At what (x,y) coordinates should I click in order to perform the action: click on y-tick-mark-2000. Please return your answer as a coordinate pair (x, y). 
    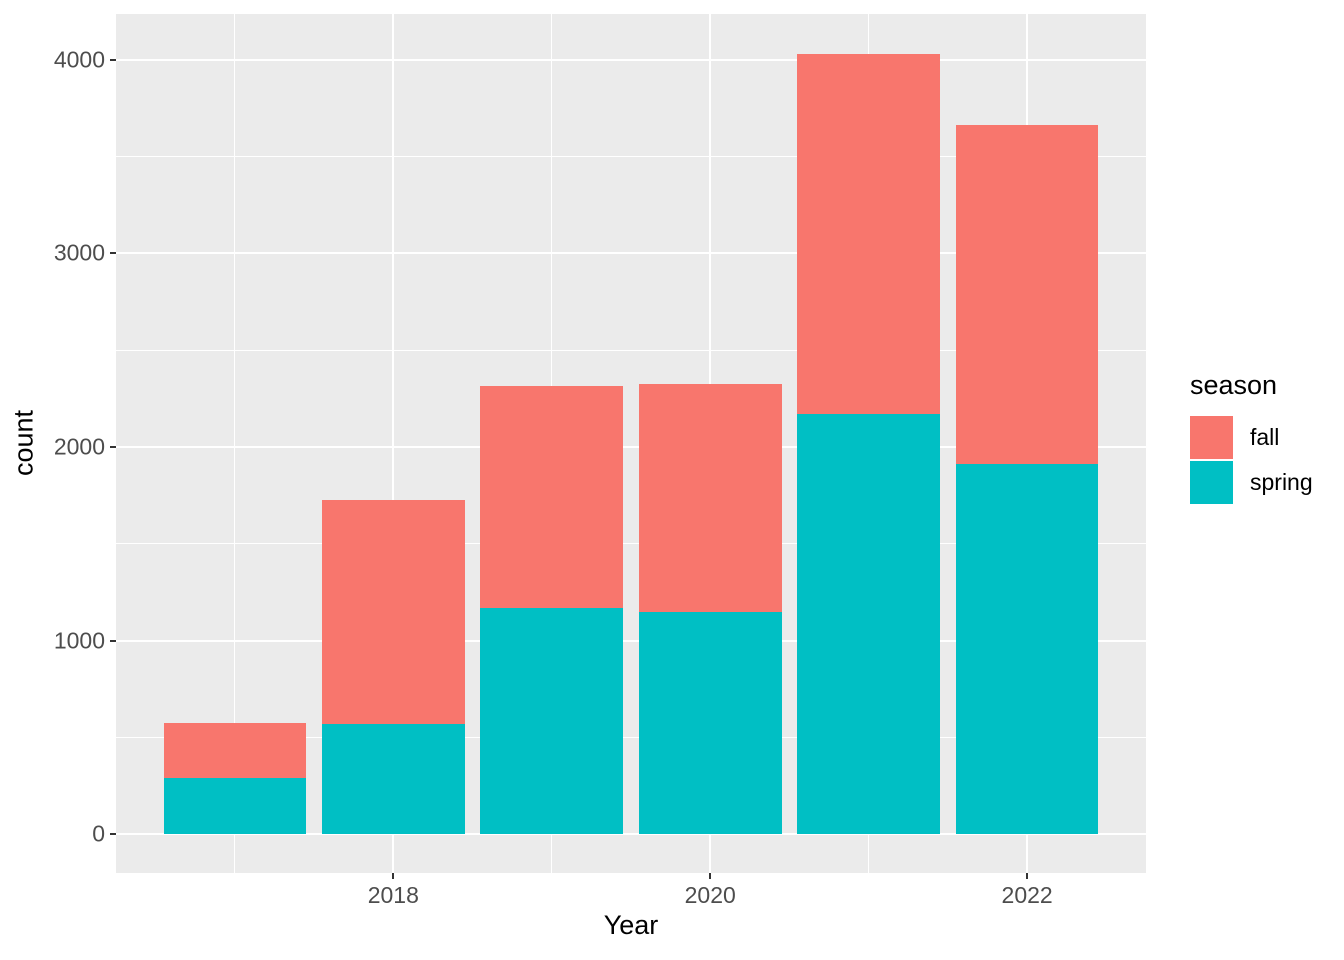
    Looking at the image, I should click on (113, 446).